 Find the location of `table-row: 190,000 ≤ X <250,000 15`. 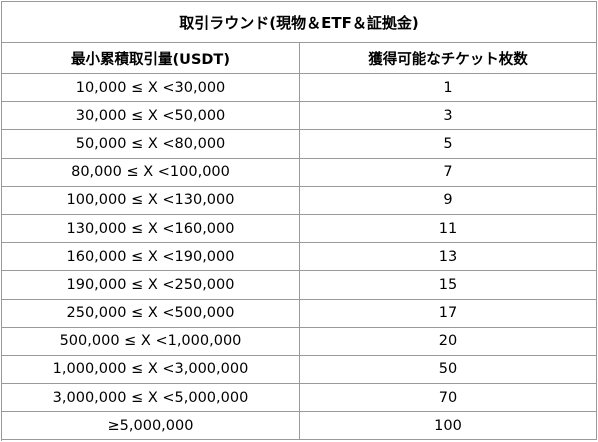

table-row: 190,000 ≤ X <250,000 15 is located at coordinates (299, 285).